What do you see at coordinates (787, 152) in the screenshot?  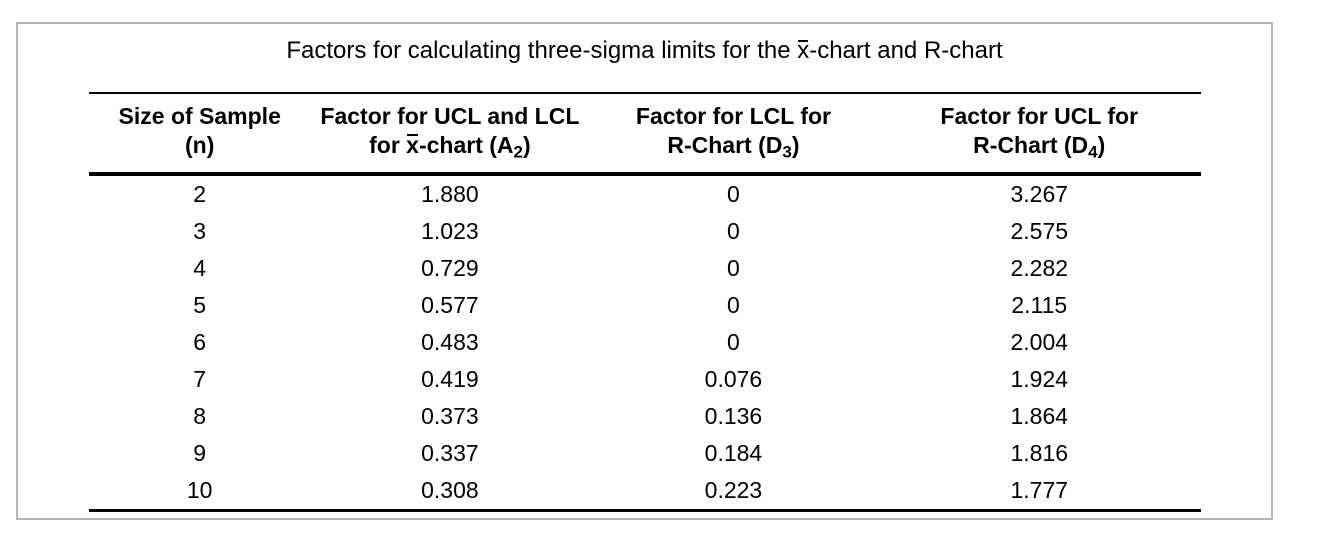 I see `subscript: 3` at bounding box center [787, 152].